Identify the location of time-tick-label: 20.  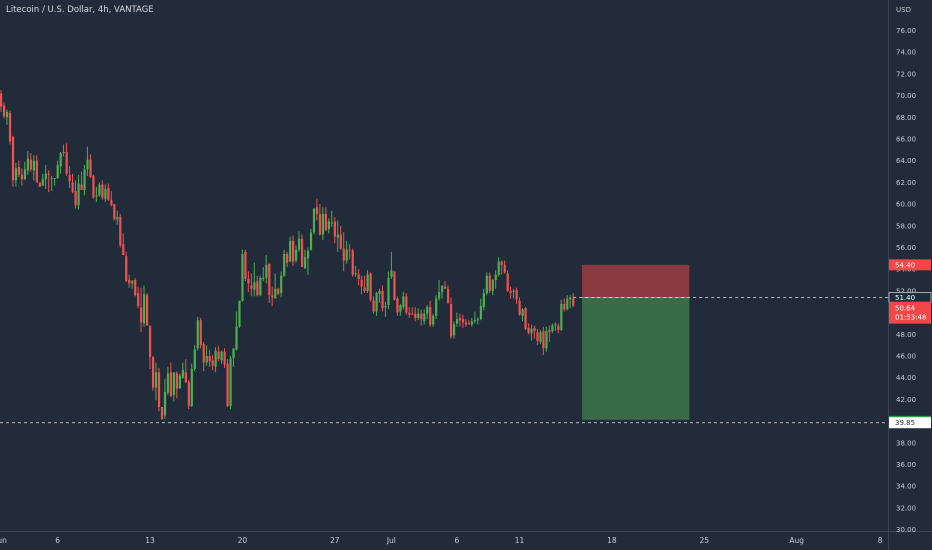
(243, 540).